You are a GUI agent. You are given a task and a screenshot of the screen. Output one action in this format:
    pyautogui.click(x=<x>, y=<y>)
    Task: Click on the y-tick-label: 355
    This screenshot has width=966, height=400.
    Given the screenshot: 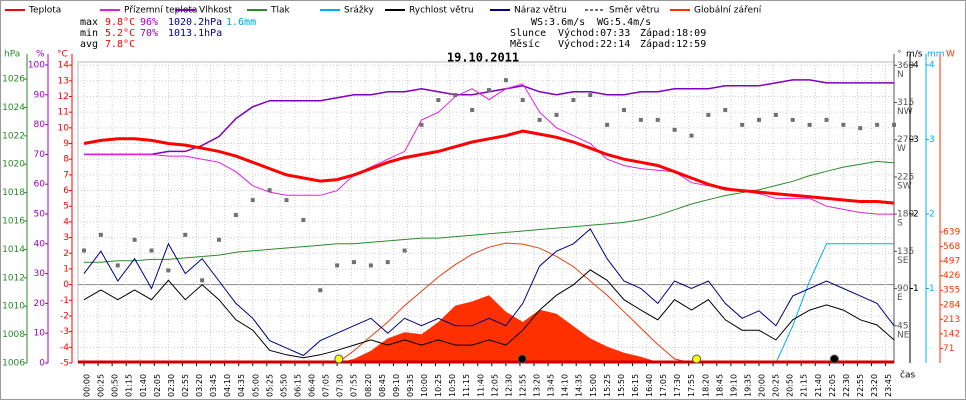 What is the action you would take?
    pyautogui.click(x=951, y=291)
    